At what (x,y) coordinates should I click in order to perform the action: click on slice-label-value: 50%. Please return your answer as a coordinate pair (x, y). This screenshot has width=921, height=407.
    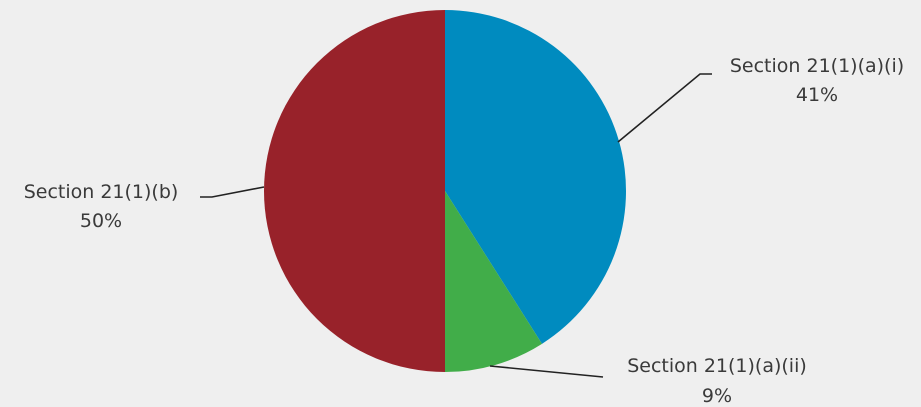
    Looking at the image, I should click on (101, 221).